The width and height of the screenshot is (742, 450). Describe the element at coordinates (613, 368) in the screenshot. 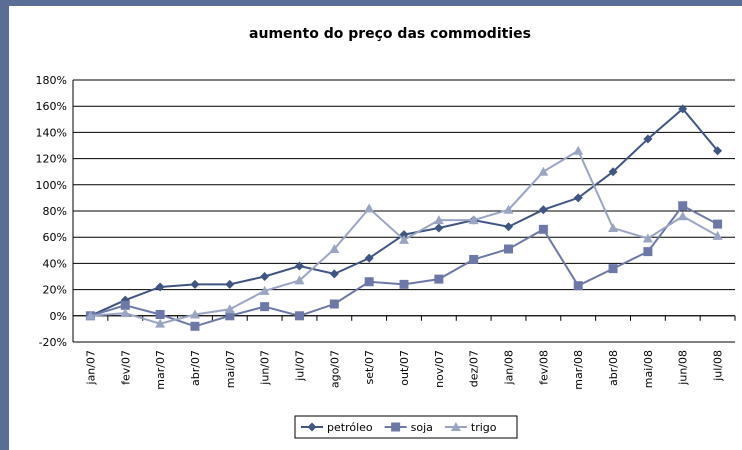

I see `x-tick-label: abr/08` at that location.